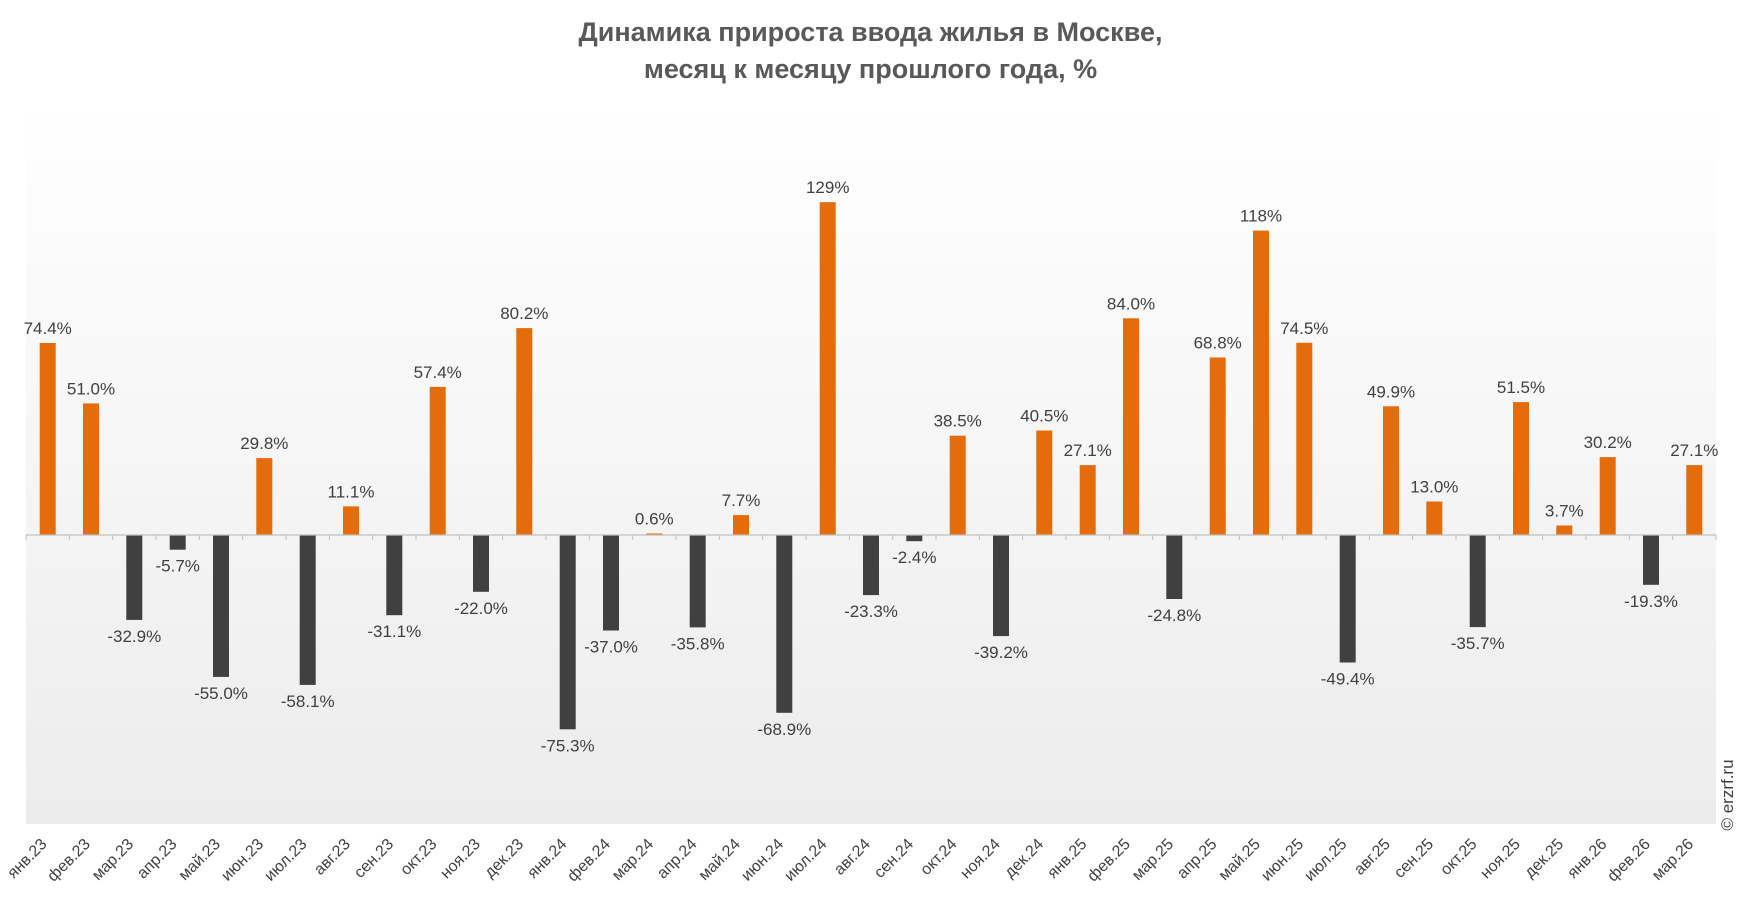 The image size is (1741, 912). I want to click on watermark-text: © erzrf.ru, so click(1727, 794).